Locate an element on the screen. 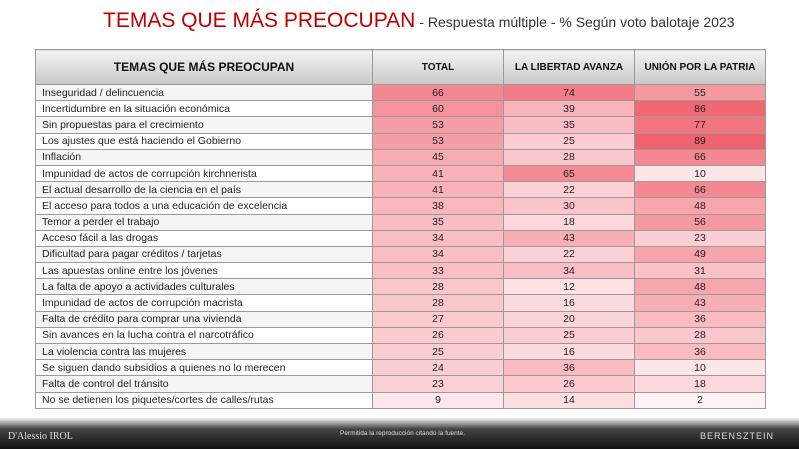 Image resolution: width=799 pixels, height=449 pixels. value-cell: 30 is located at coordinates (569, 206).